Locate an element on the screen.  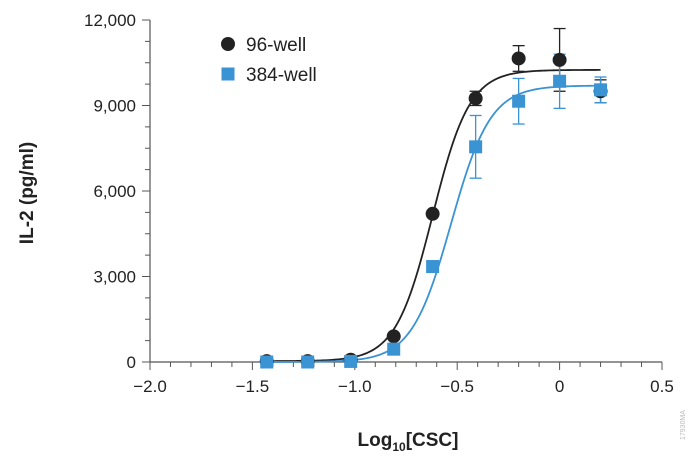
y-axis-title: IL-2 (pg/ml) is located at coordinates (27, 193).